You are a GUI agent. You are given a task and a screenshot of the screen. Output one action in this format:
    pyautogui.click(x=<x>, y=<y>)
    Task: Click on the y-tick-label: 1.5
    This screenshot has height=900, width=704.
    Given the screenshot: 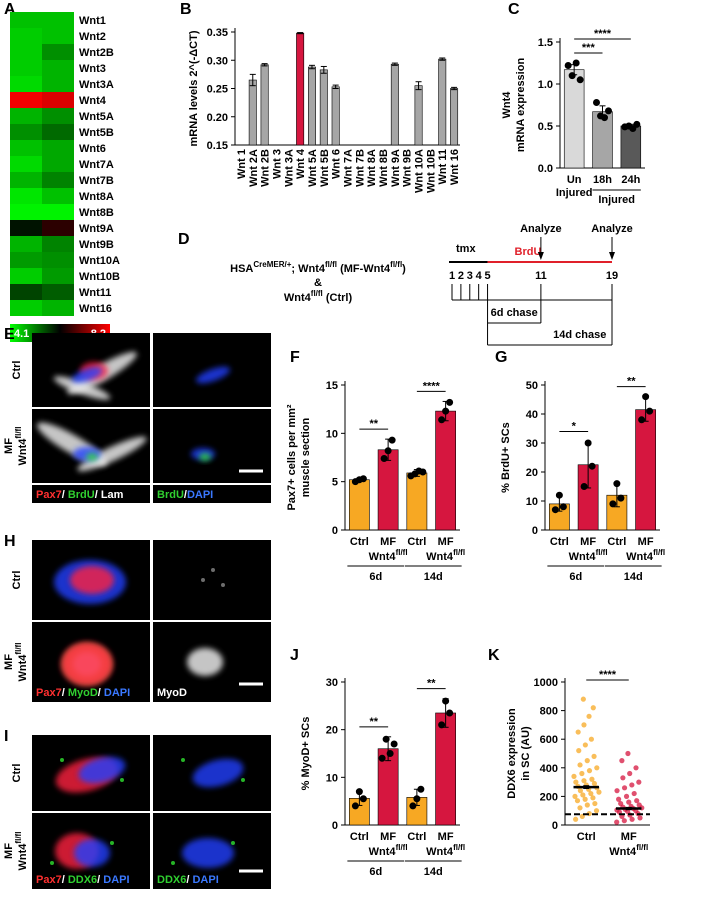 What is the action you would take?
    pyautogui.click(x=545, y=43)
    